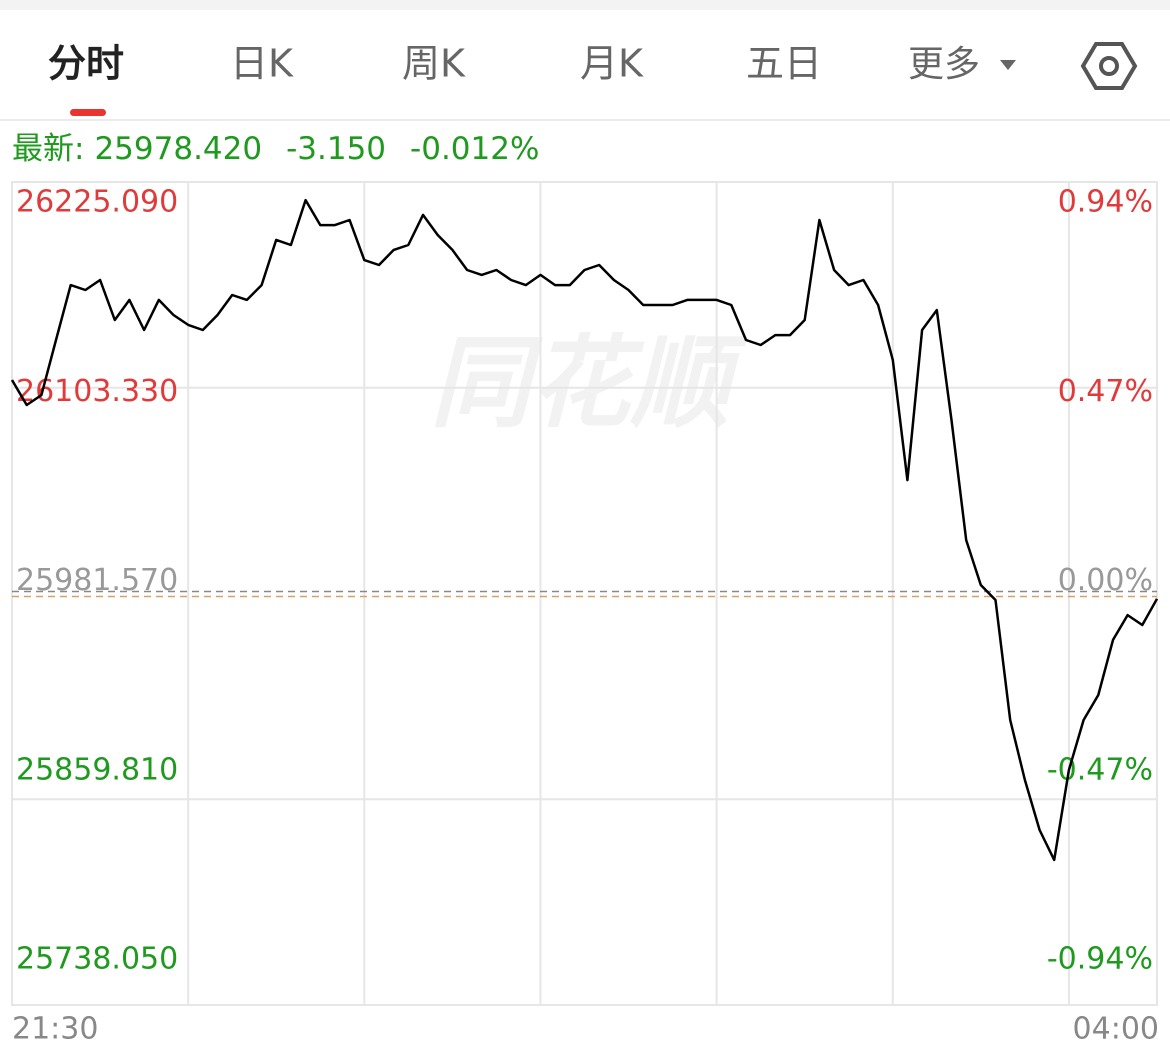 This screenshot has height=1056, width=1170. Describe the element at coordinates (336, 149) in the screenshot. I see `quote-change: -3.150` at that location.